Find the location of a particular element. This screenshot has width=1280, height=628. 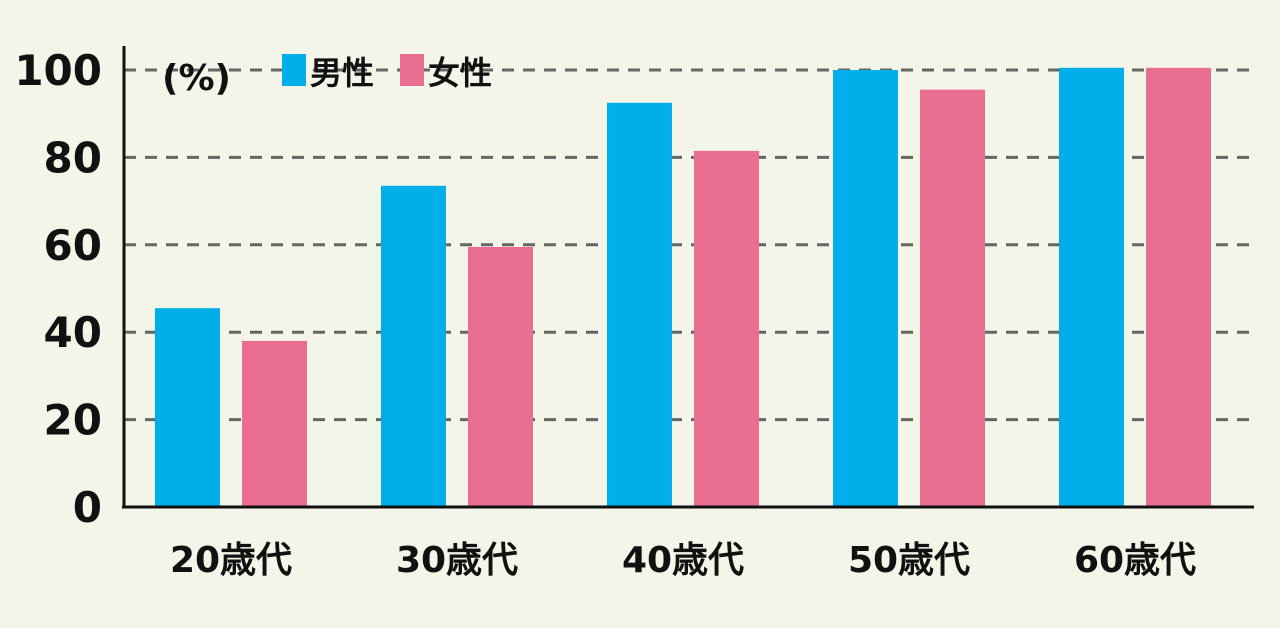

y-tick-label: 20 is located at coordinates (73, 420).